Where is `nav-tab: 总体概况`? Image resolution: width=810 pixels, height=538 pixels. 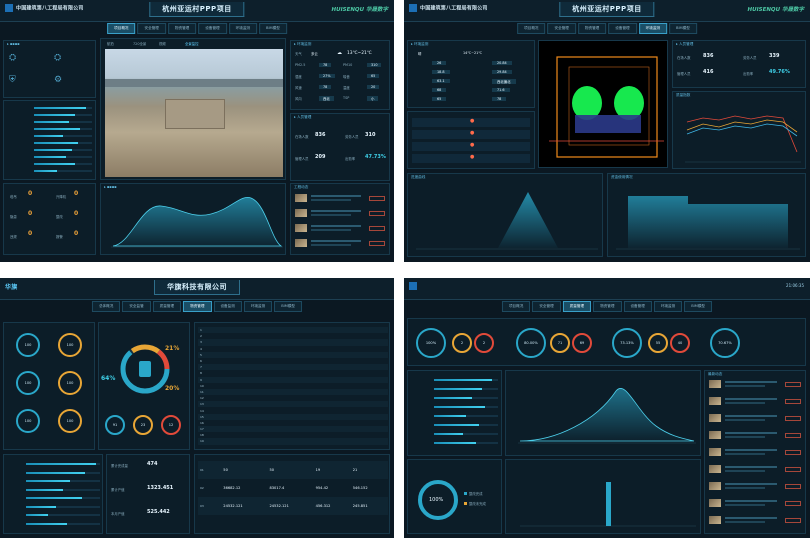 nav-tab: 总体概况 is located at coordinates (106, 306).